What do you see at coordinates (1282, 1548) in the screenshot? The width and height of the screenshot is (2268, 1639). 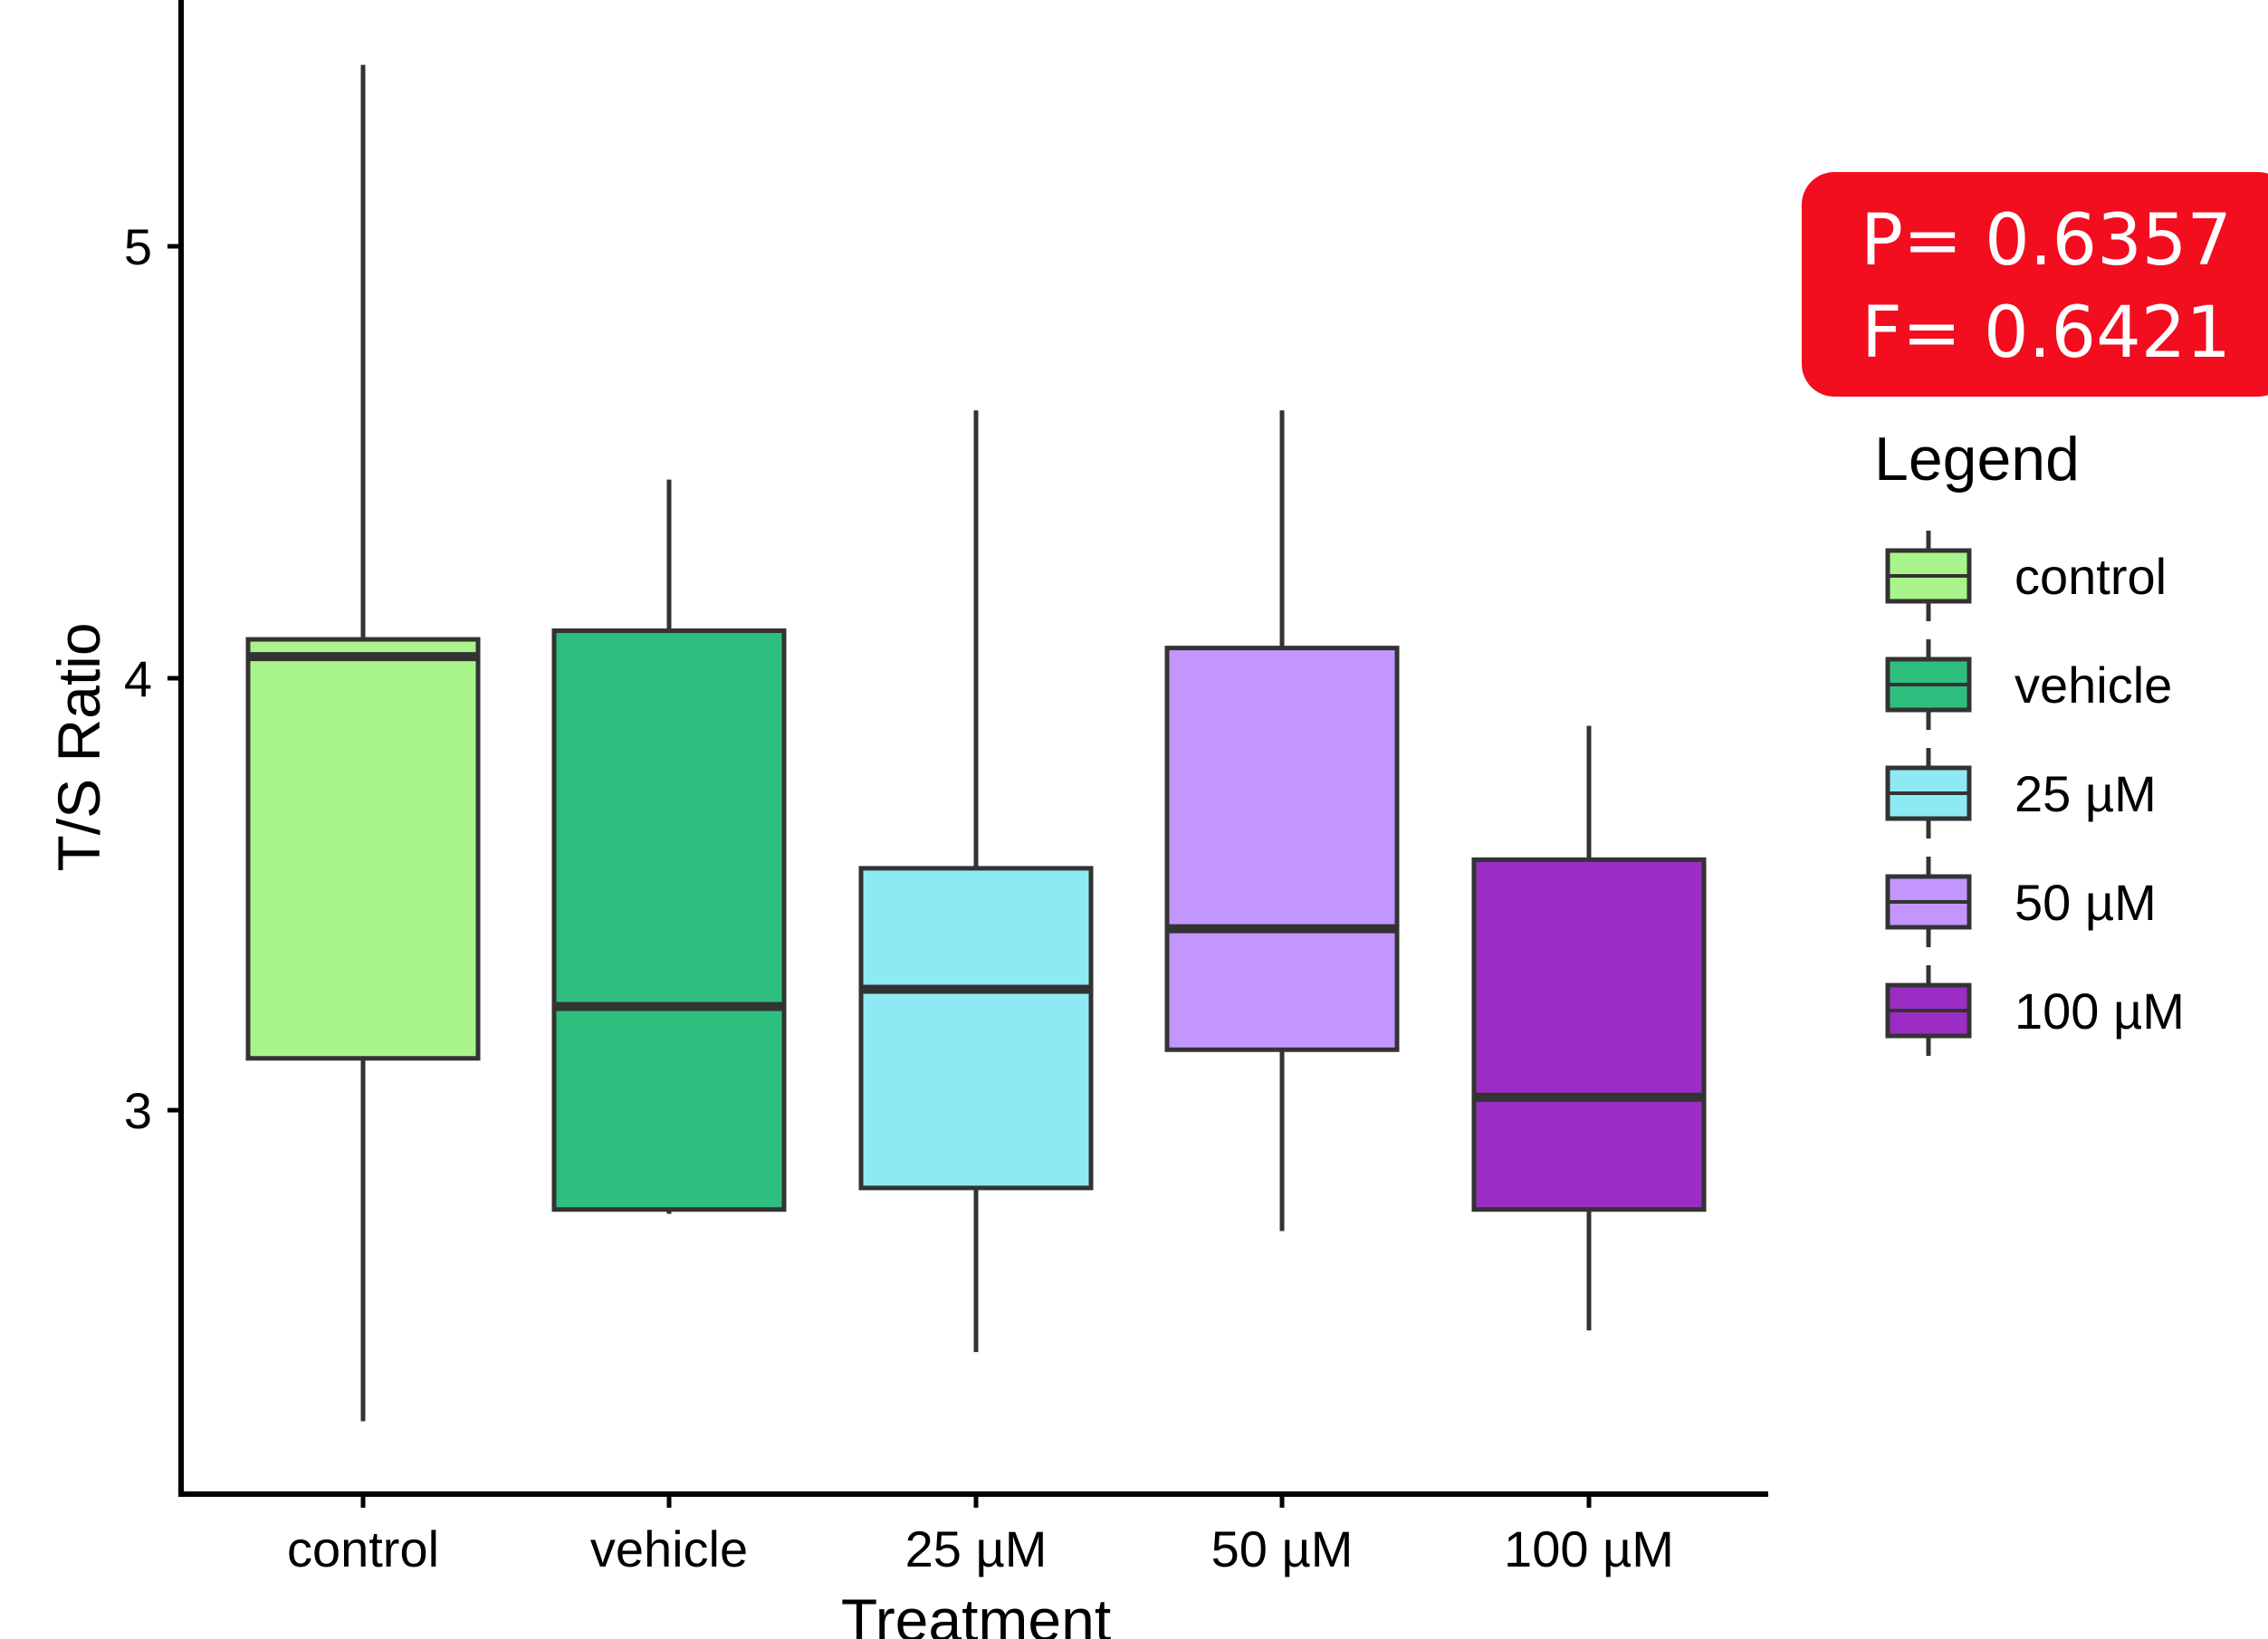 I see `x-tick-label: 50 µM` at bounding box center [1282, 1548].